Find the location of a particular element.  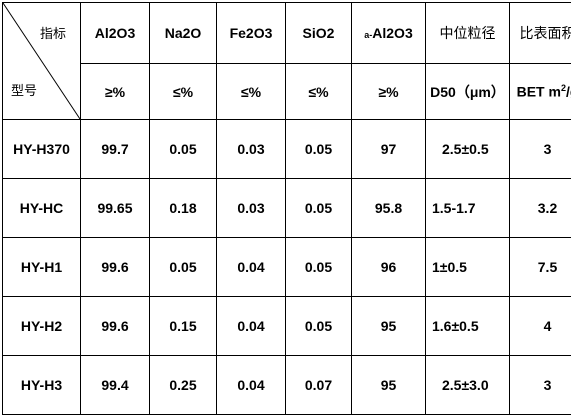

d50-cell: 2.5±3.0 is located at coordinates (467, 385).